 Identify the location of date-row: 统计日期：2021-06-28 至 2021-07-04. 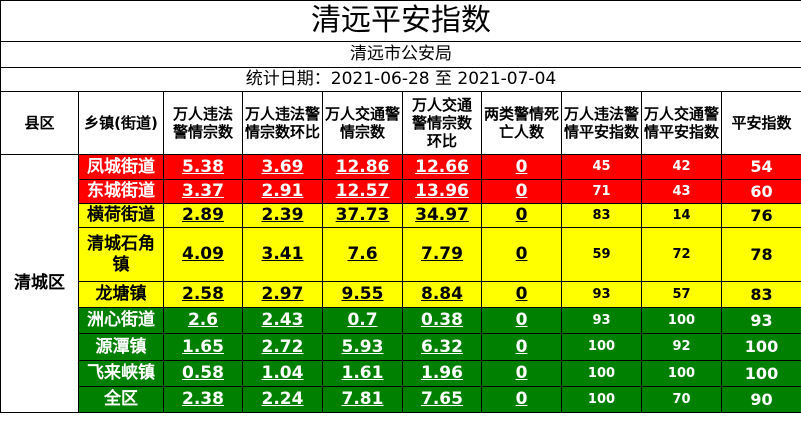
(400, 79).